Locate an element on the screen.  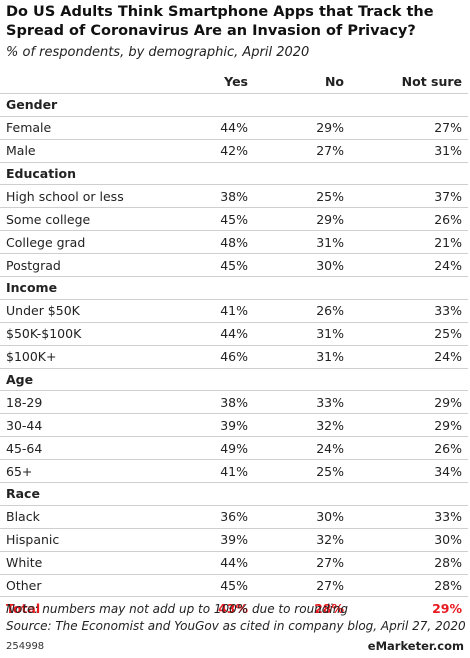
section-label: Age is located at coordinates (234, 380).